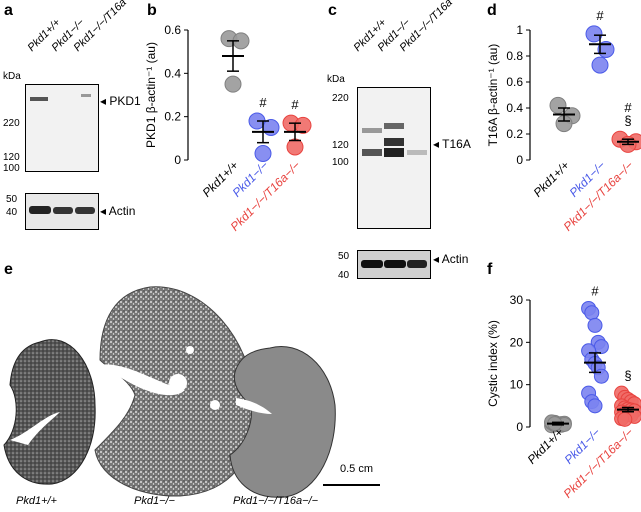 The image size is (641, 512). I want to click on panel-label-f: f, so click(490, 269).